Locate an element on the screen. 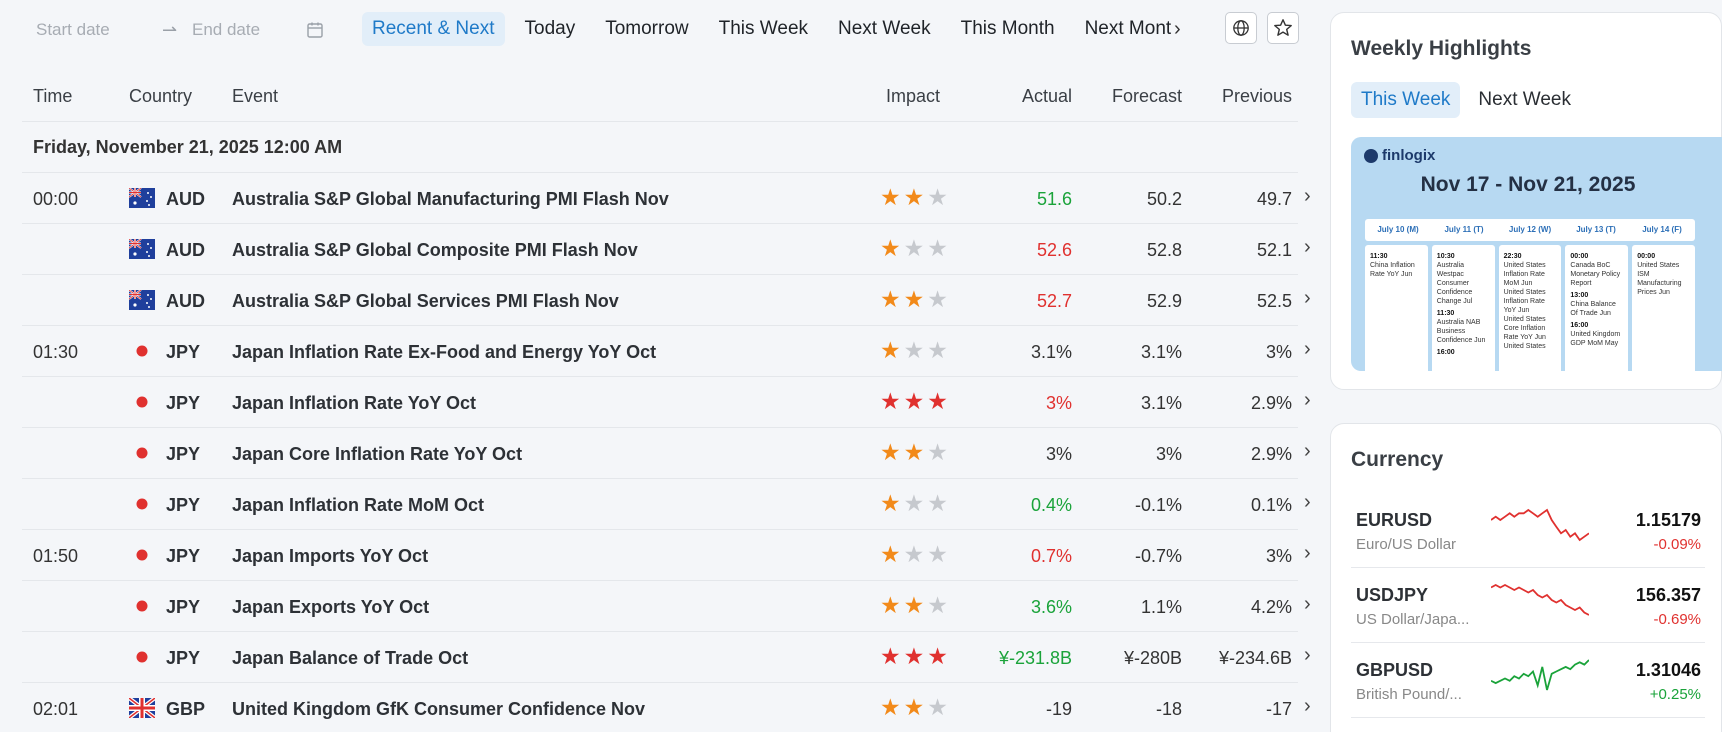  actual-value: -19 is located at coordinates (1058, 709).